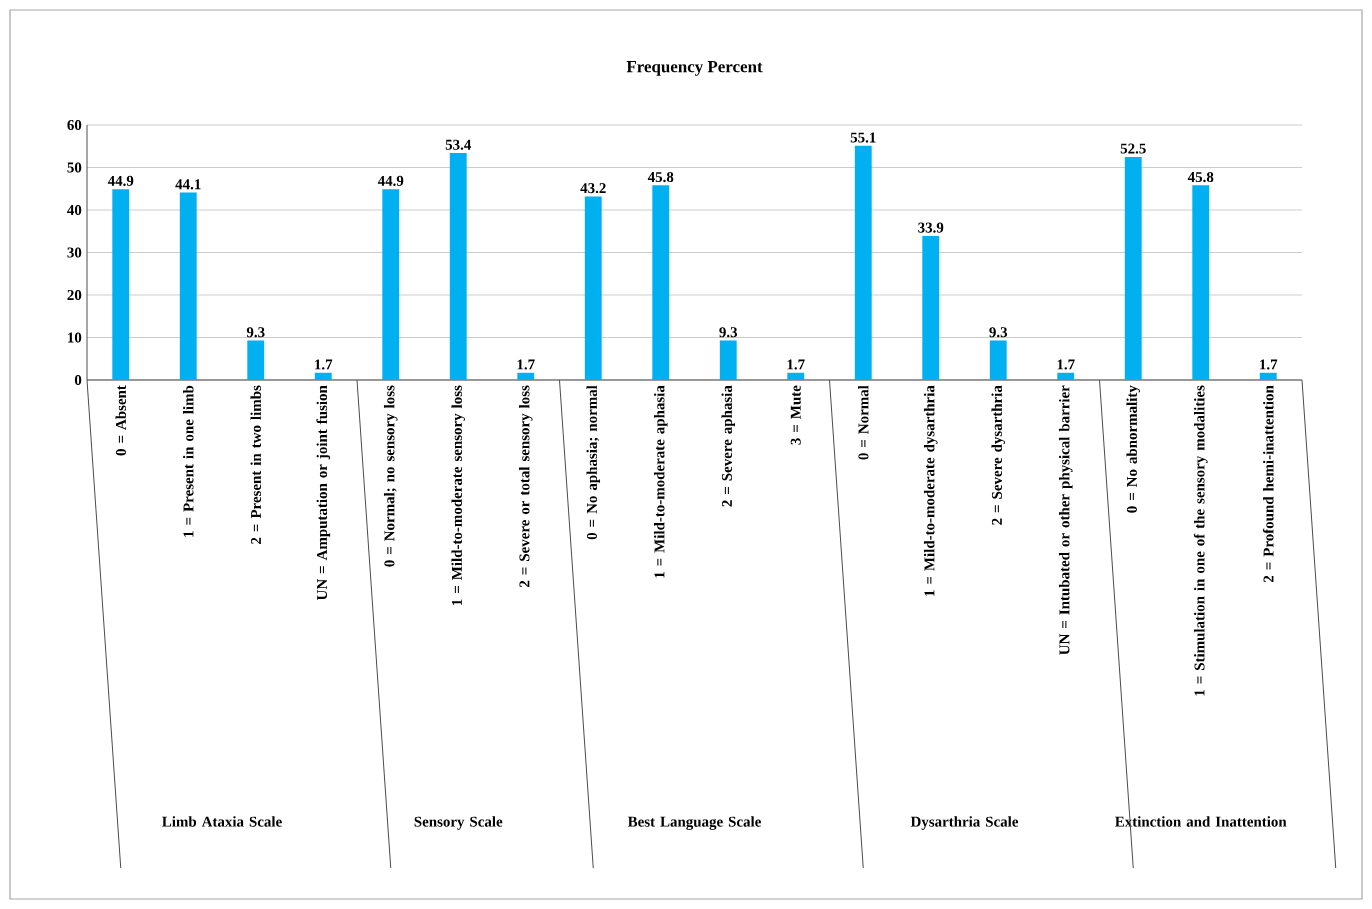 This screenshot has height=909, width=1372. Describe the element at coordinates (1065, 520) in the screenshot. I see `x-tick-label: UN = Intubated or other physical barrier` at that location.